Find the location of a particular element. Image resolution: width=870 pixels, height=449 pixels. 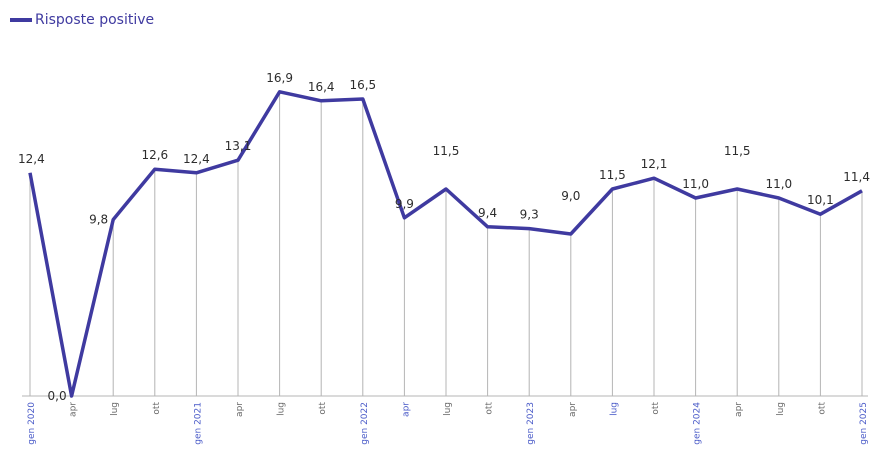

data-label-19: 10,1 is located at coordinates (820, 200).